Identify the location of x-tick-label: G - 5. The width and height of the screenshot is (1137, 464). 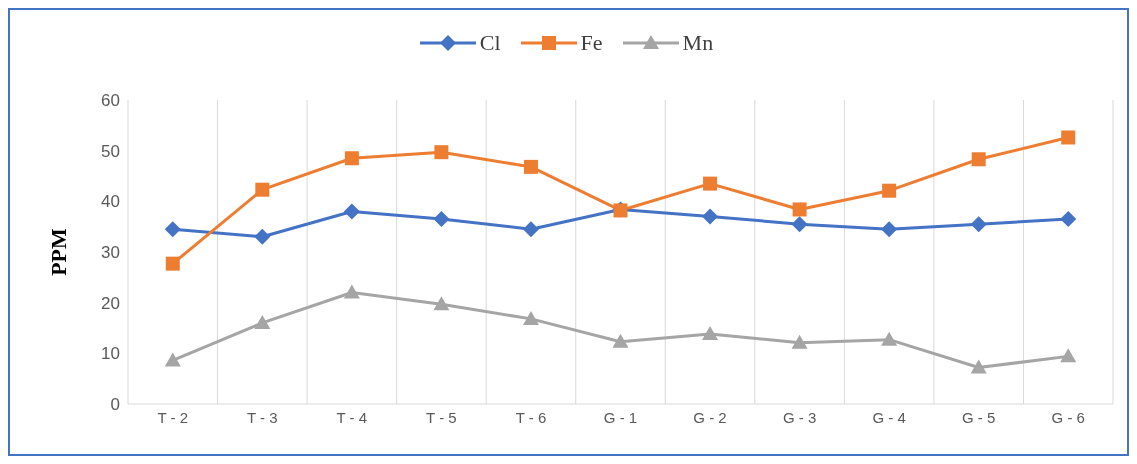
(979, 417).